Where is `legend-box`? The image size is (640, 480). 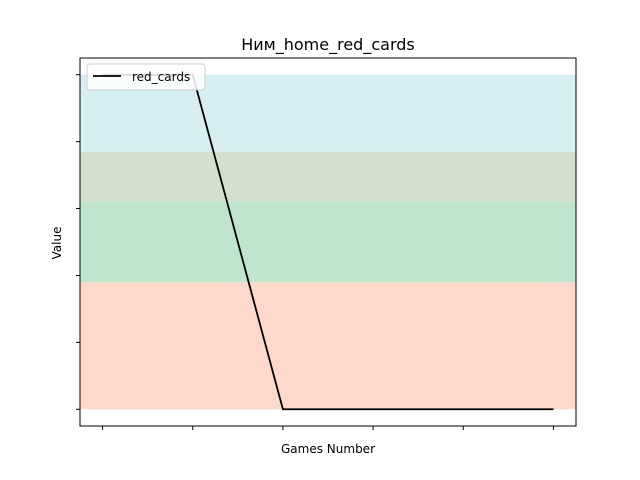
legend-box is located at coordinates (146, 77).